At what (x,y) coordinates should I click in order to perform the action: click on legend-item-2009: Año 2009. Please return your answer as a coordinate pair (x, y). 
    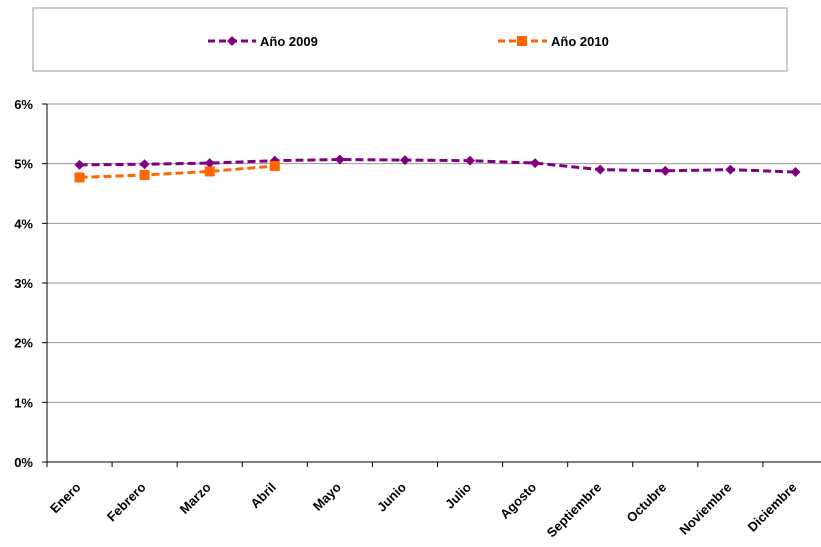
    Looking at the image, I should click on (263, 41).